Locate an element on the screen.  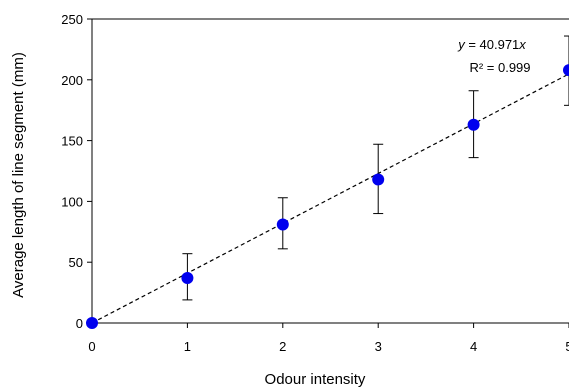
y-tick-label: 50 is located at coordinates (76, 262).